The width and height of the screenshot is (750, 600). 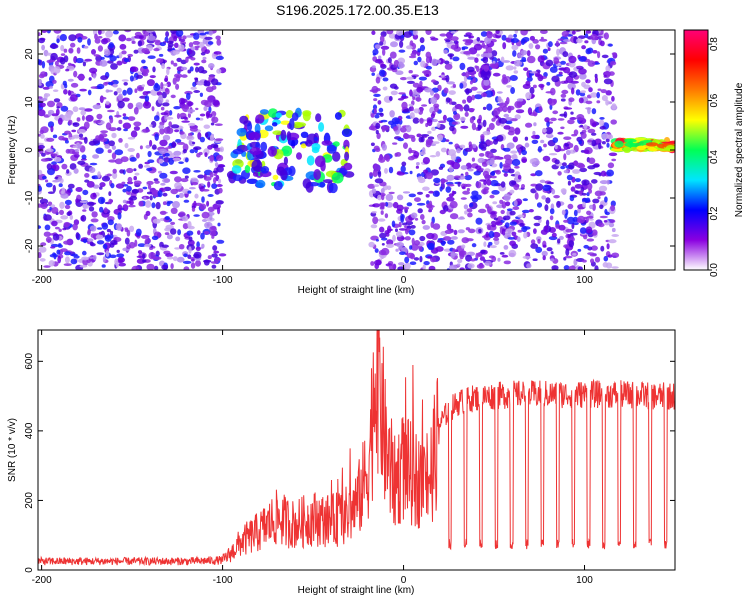 I want to click on y-tick-label: -10, so click(x=29, y=197).